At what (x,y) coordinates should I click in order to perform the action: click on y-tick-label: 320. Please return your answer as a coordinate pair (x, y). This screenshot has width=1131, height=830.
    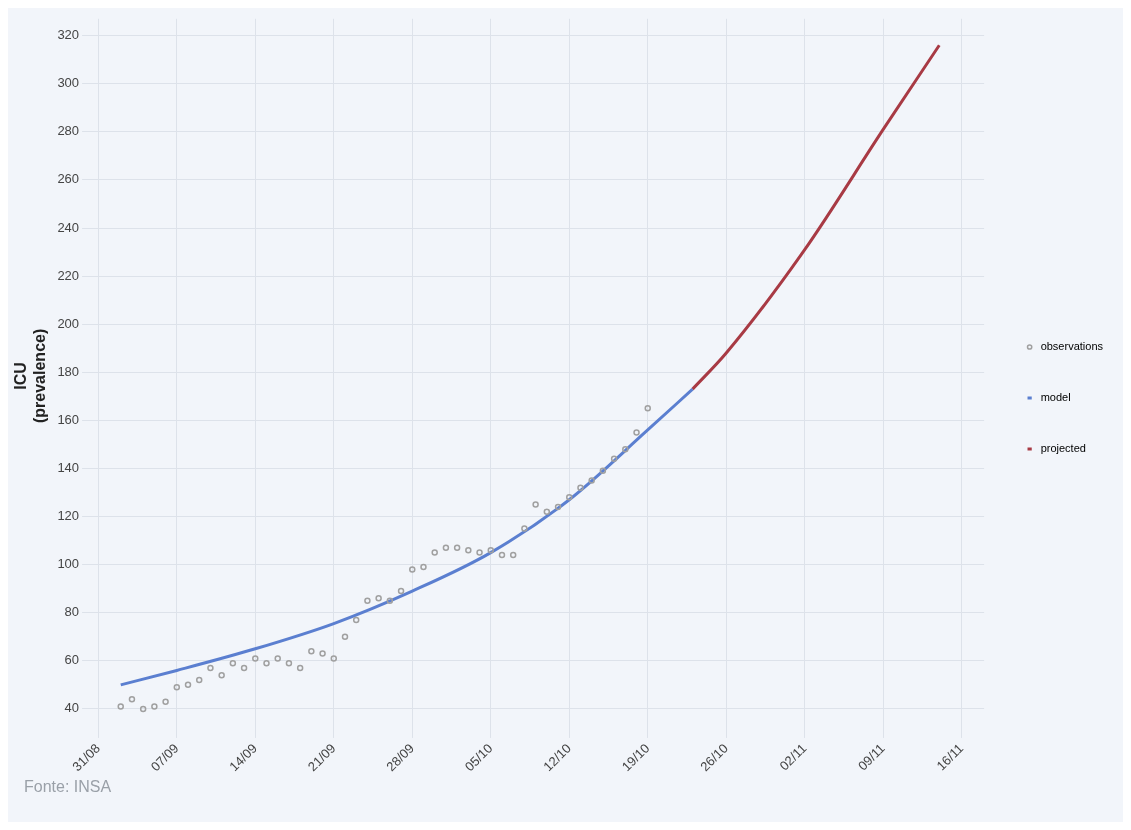
    Looking at the image, I should click on (68, 35).